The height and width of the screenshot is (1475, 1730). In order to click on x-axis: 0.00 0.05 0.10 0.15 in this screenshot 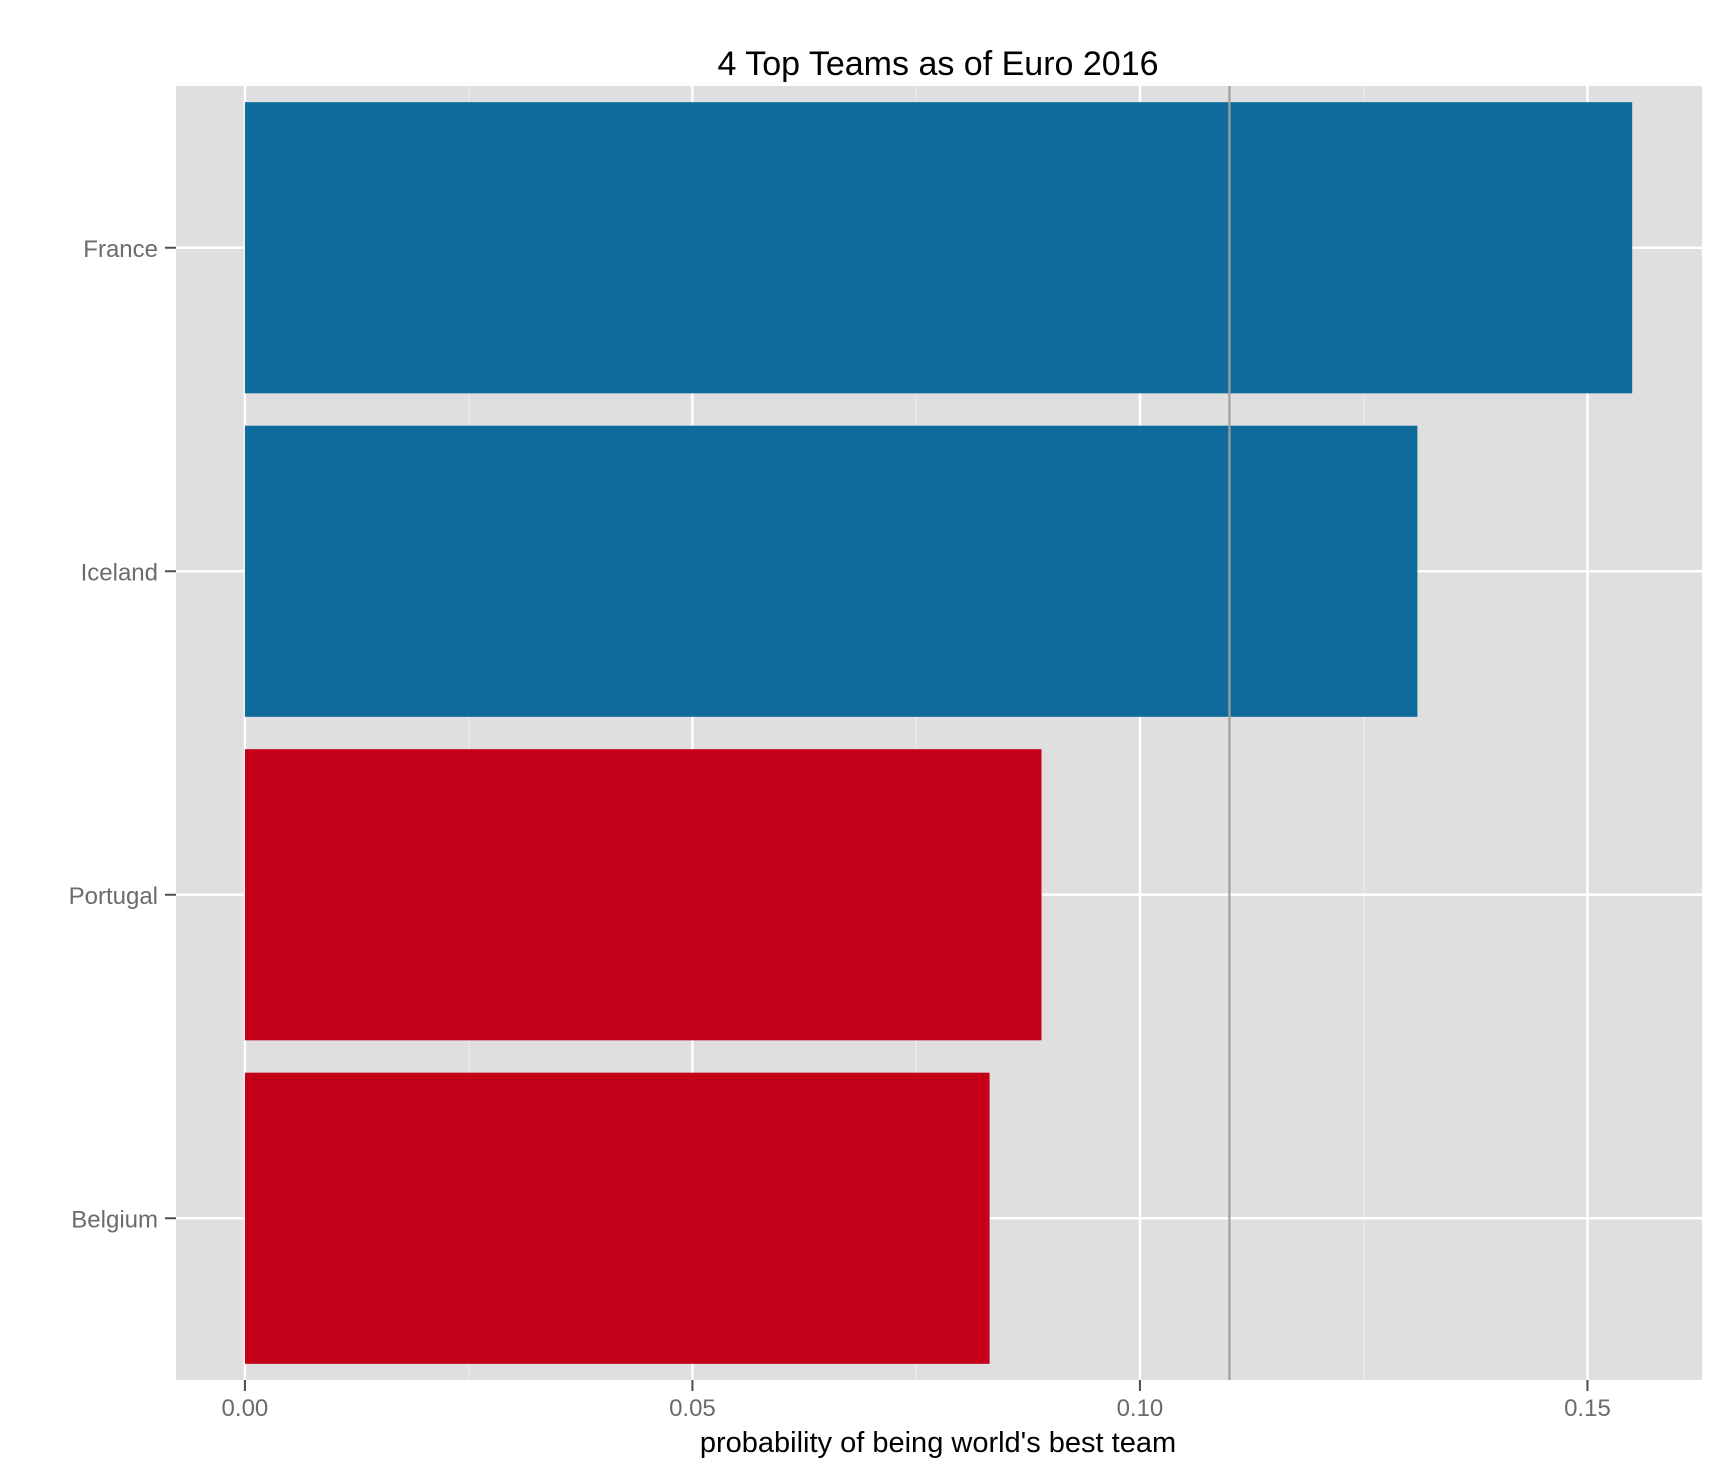, I will do `click(916, 1401)`.